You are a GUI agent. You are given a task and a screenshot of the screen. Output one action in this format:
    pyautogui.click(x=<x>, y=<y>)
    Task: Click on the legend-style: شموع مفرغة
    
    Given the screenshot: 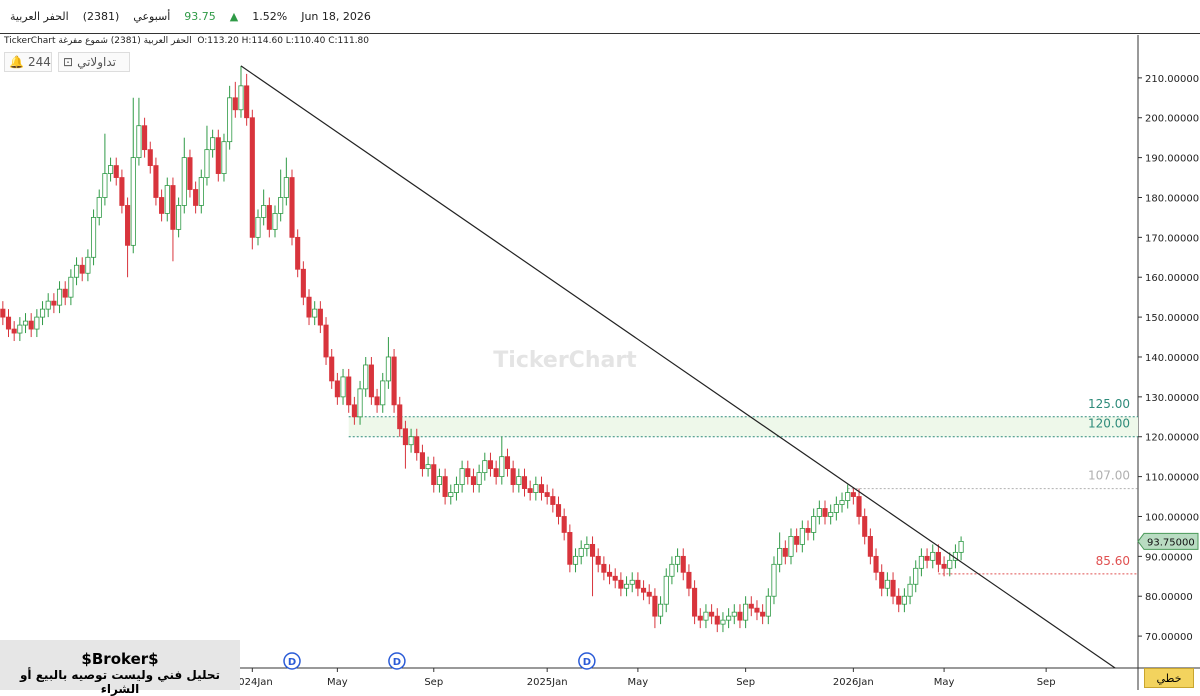 What is the action you would take?
    pyautogui.click(x=83, y=41)
    